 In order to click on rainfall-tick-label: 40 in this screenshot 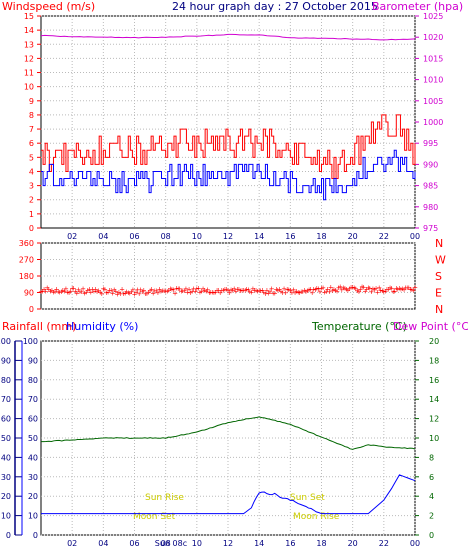, I will do `click(33, 457)`.